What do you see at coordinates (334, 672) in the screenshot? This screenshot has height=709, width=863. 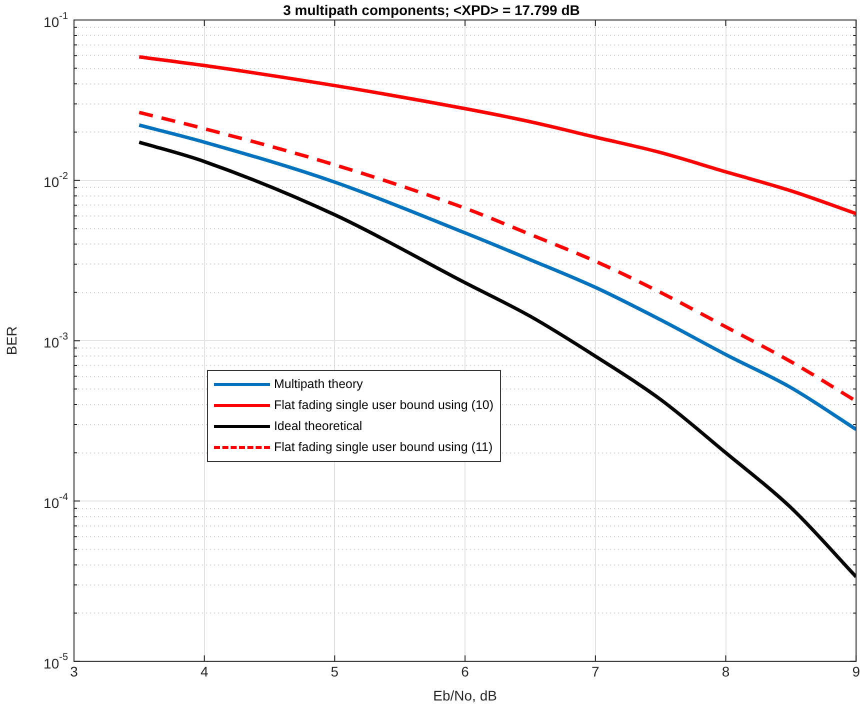 I see `x-tick-label: 5` at bounding box center [334, 672].